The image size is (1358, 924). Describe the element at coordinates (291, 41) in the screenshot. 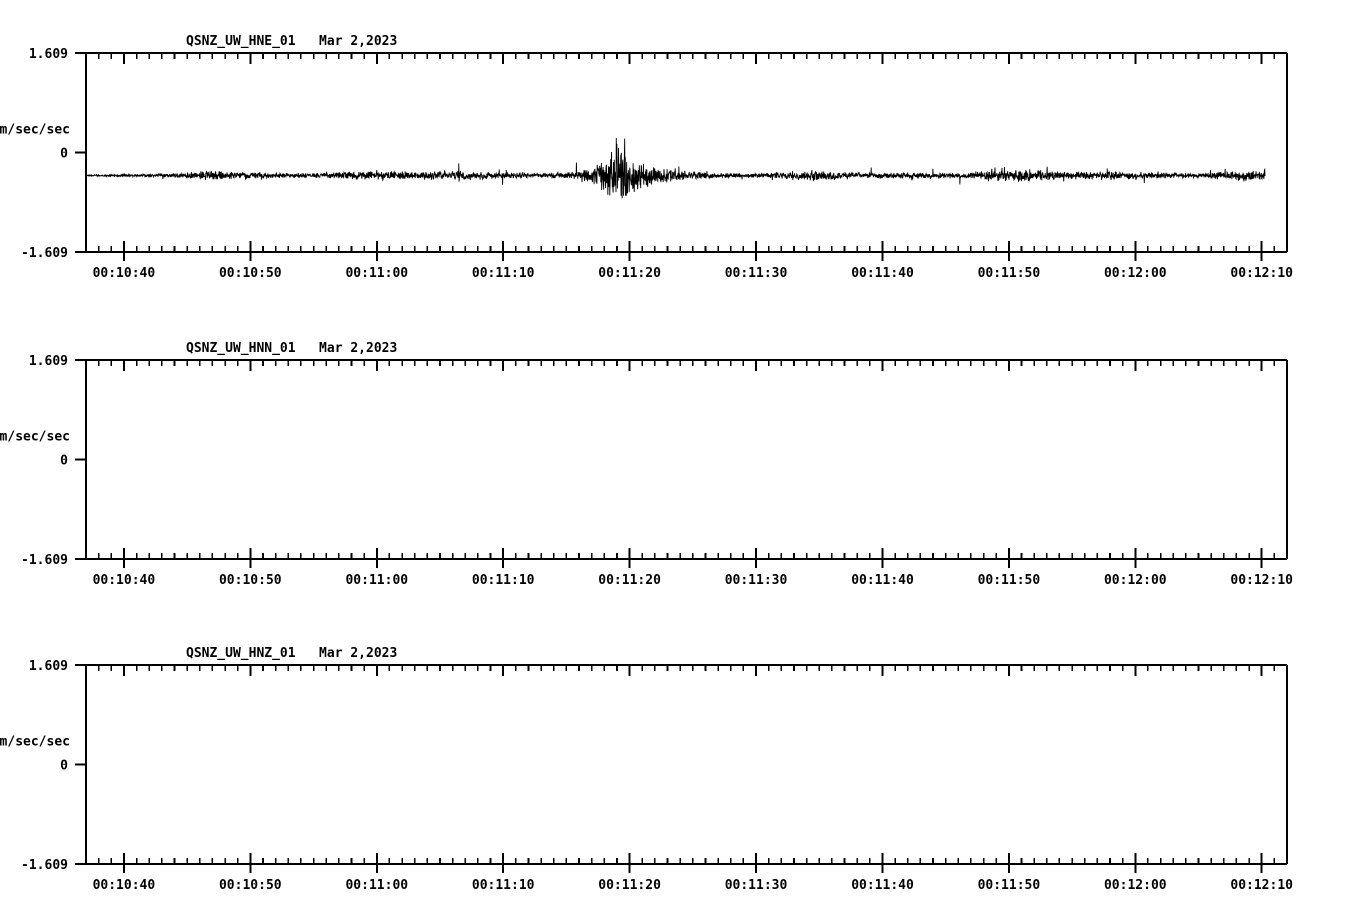

I see `panel-title: QSNZ_UW_HNE_01 Mar 2,2023` at that location.